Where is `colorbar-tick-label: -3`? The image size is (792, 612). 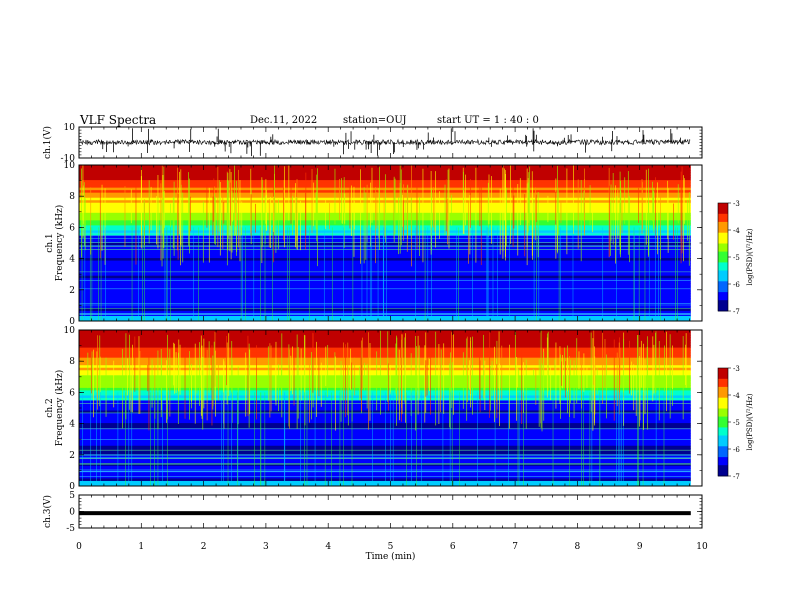
colorbar-tick-label: -3 is located at coordinates (736, 369).